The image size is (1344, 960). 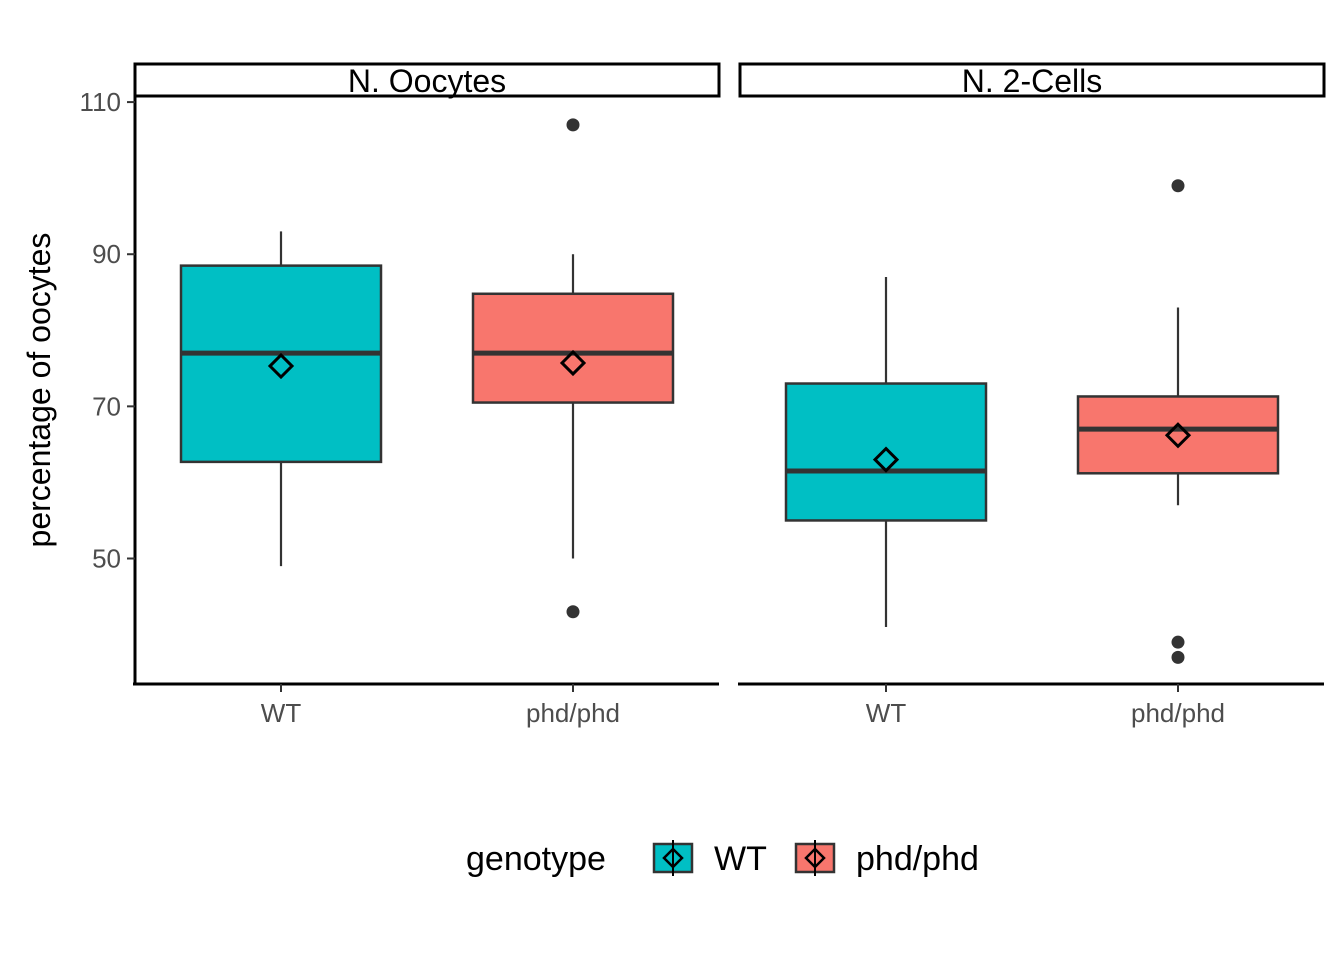 I want to click on y-tick-label: 50, so click(x=106, y=558).